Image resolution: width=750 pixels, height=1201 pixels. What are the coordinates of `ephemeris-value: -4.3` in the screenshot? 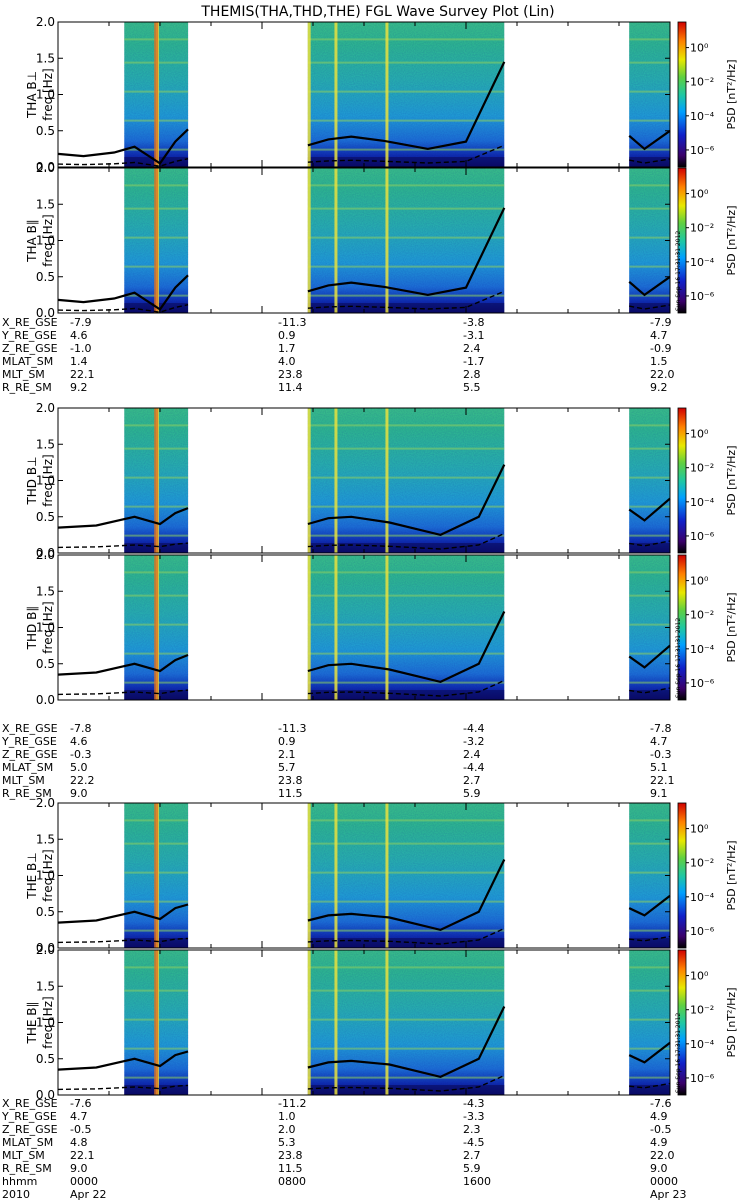 It's located at (474, 1103).